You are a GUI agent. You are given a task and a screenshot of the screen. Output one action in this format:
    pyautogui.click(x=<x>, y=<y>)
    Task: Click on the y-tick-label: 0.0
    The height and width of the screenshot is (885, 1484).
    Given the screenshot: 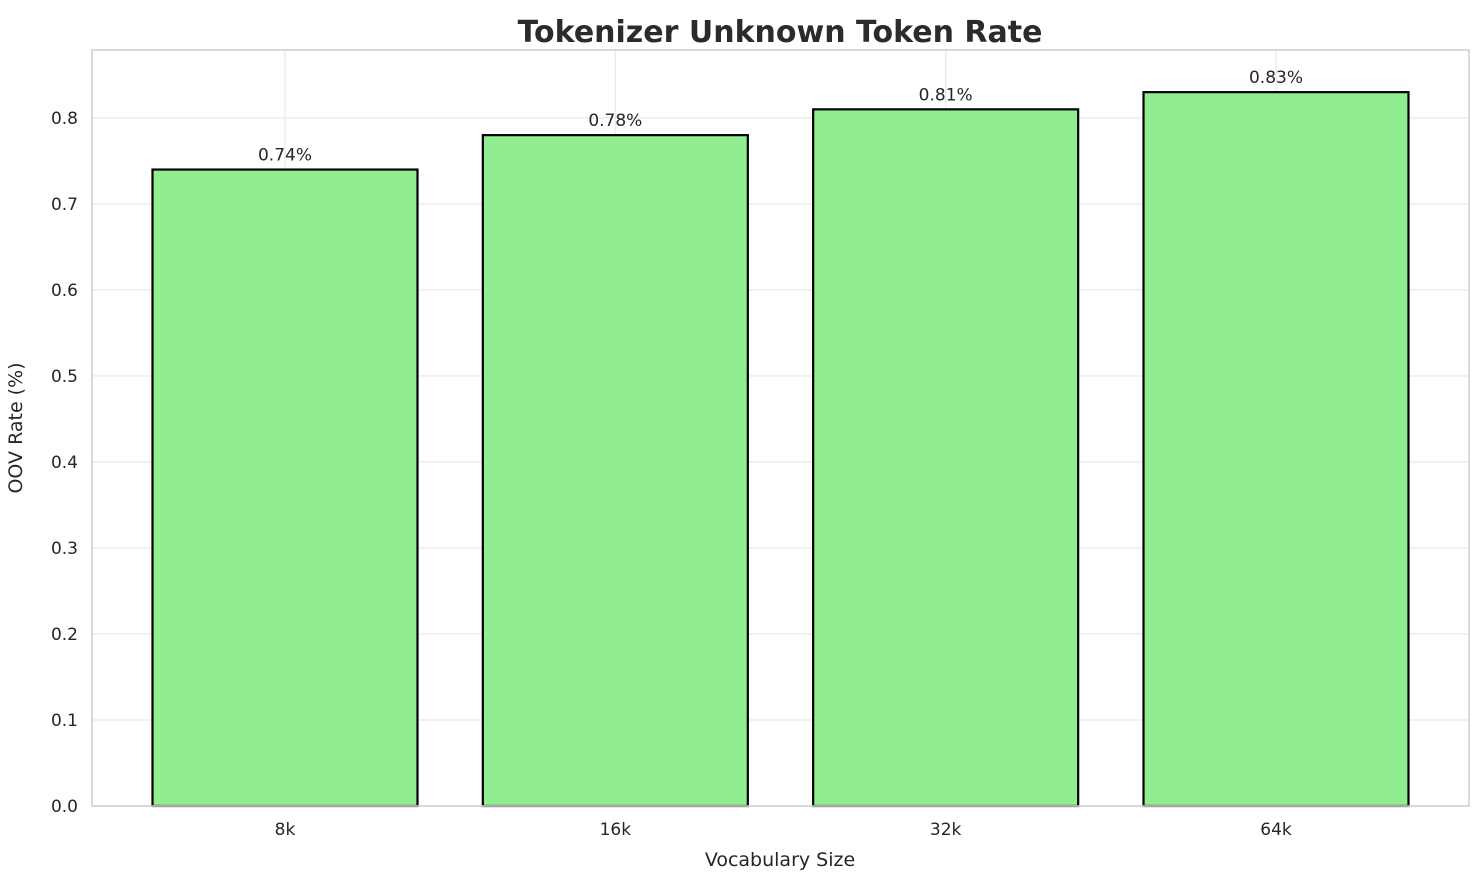 What is the action you would take?
    pyautogui.click(x=64, y=807)
    